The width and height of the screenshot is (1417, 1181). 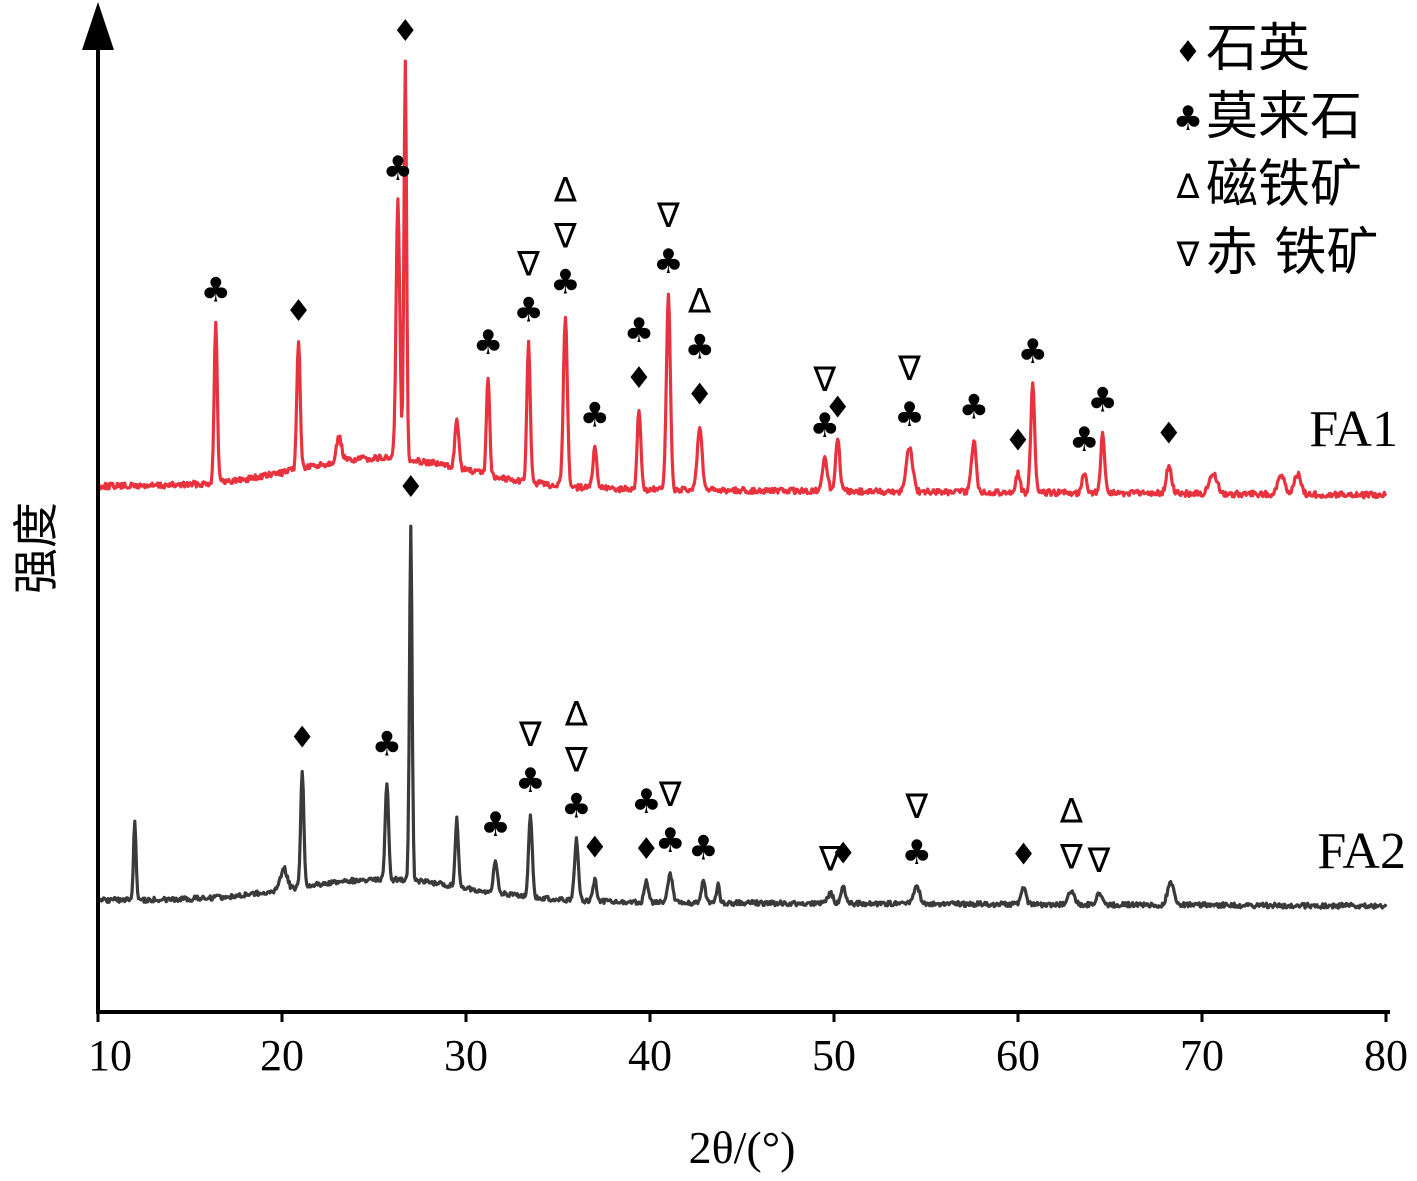 What do you see at coordinates (36, 548) in the screenshot?
I see `y-axis-title: 强度` at bounding box center [36, 548].